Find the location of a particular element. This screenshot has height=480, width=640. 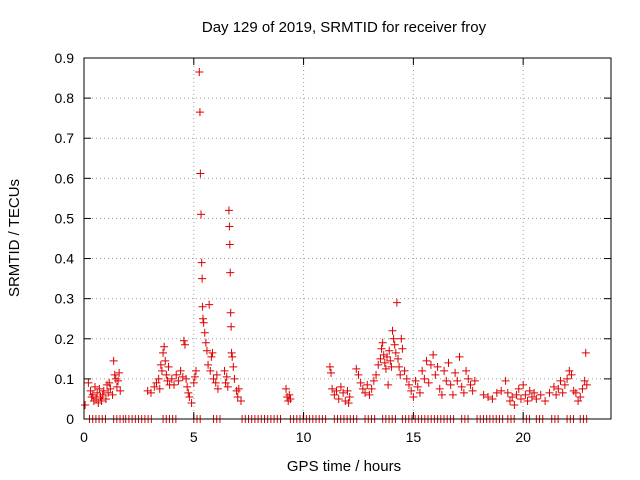

y-axis-label: SRMTID / TECUs is located at coordinates (14, 238).